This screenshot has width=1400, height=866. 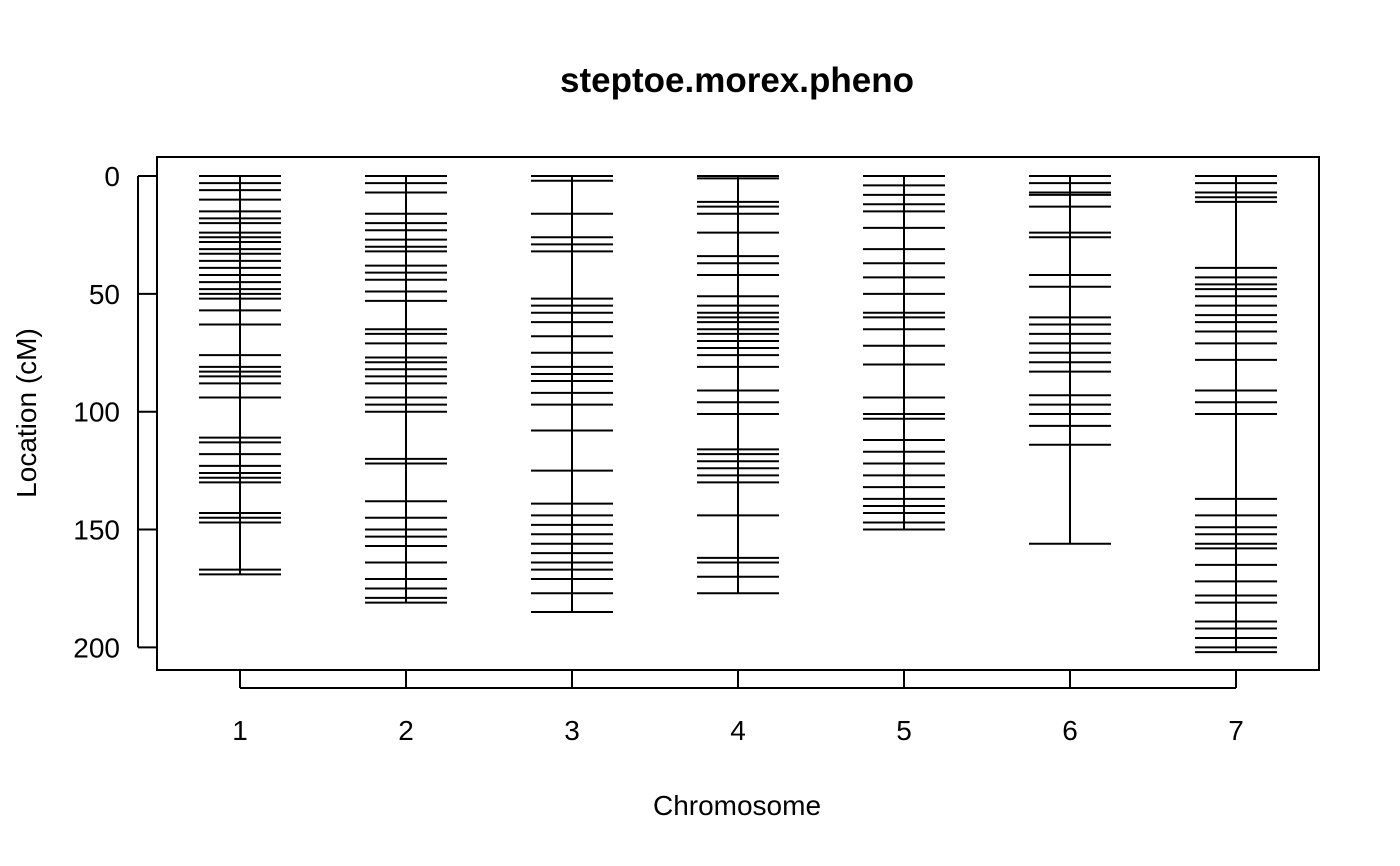 I want to click on y-axis-label: Location (cM), so click(x=26, y=413).